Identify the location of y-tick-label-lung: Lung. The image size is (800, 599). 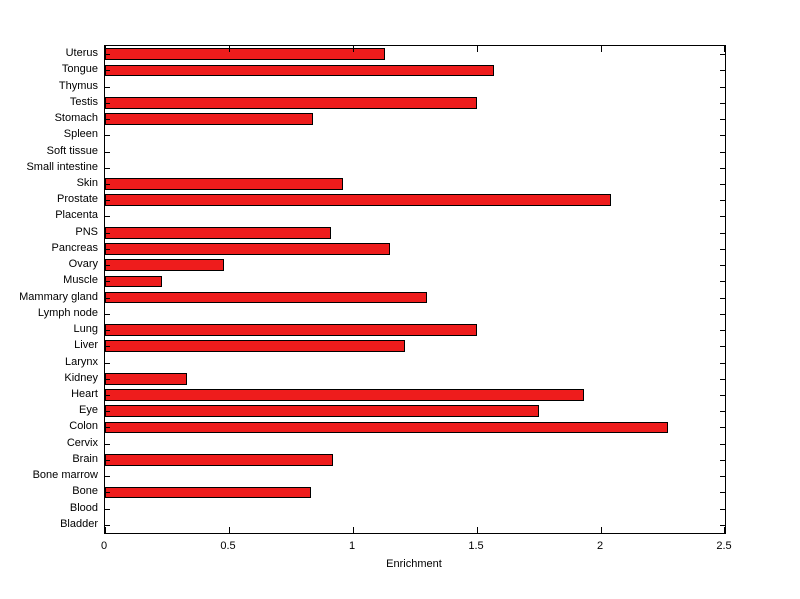
(85, 329).